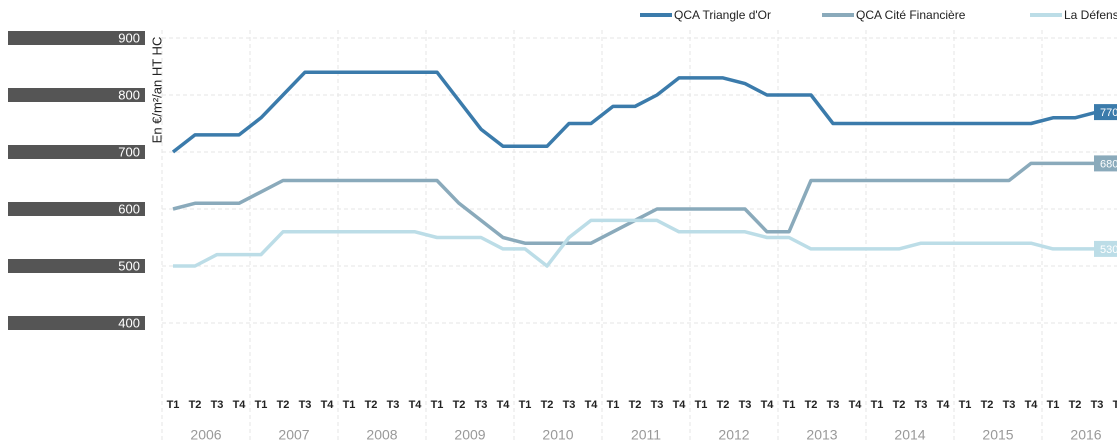 The image size is (1117, 443). What do you see at coordinates (911, 15) in the screenshot?
I see `legend-label: QCA Cité Financière` at bounding box center [911, 15].